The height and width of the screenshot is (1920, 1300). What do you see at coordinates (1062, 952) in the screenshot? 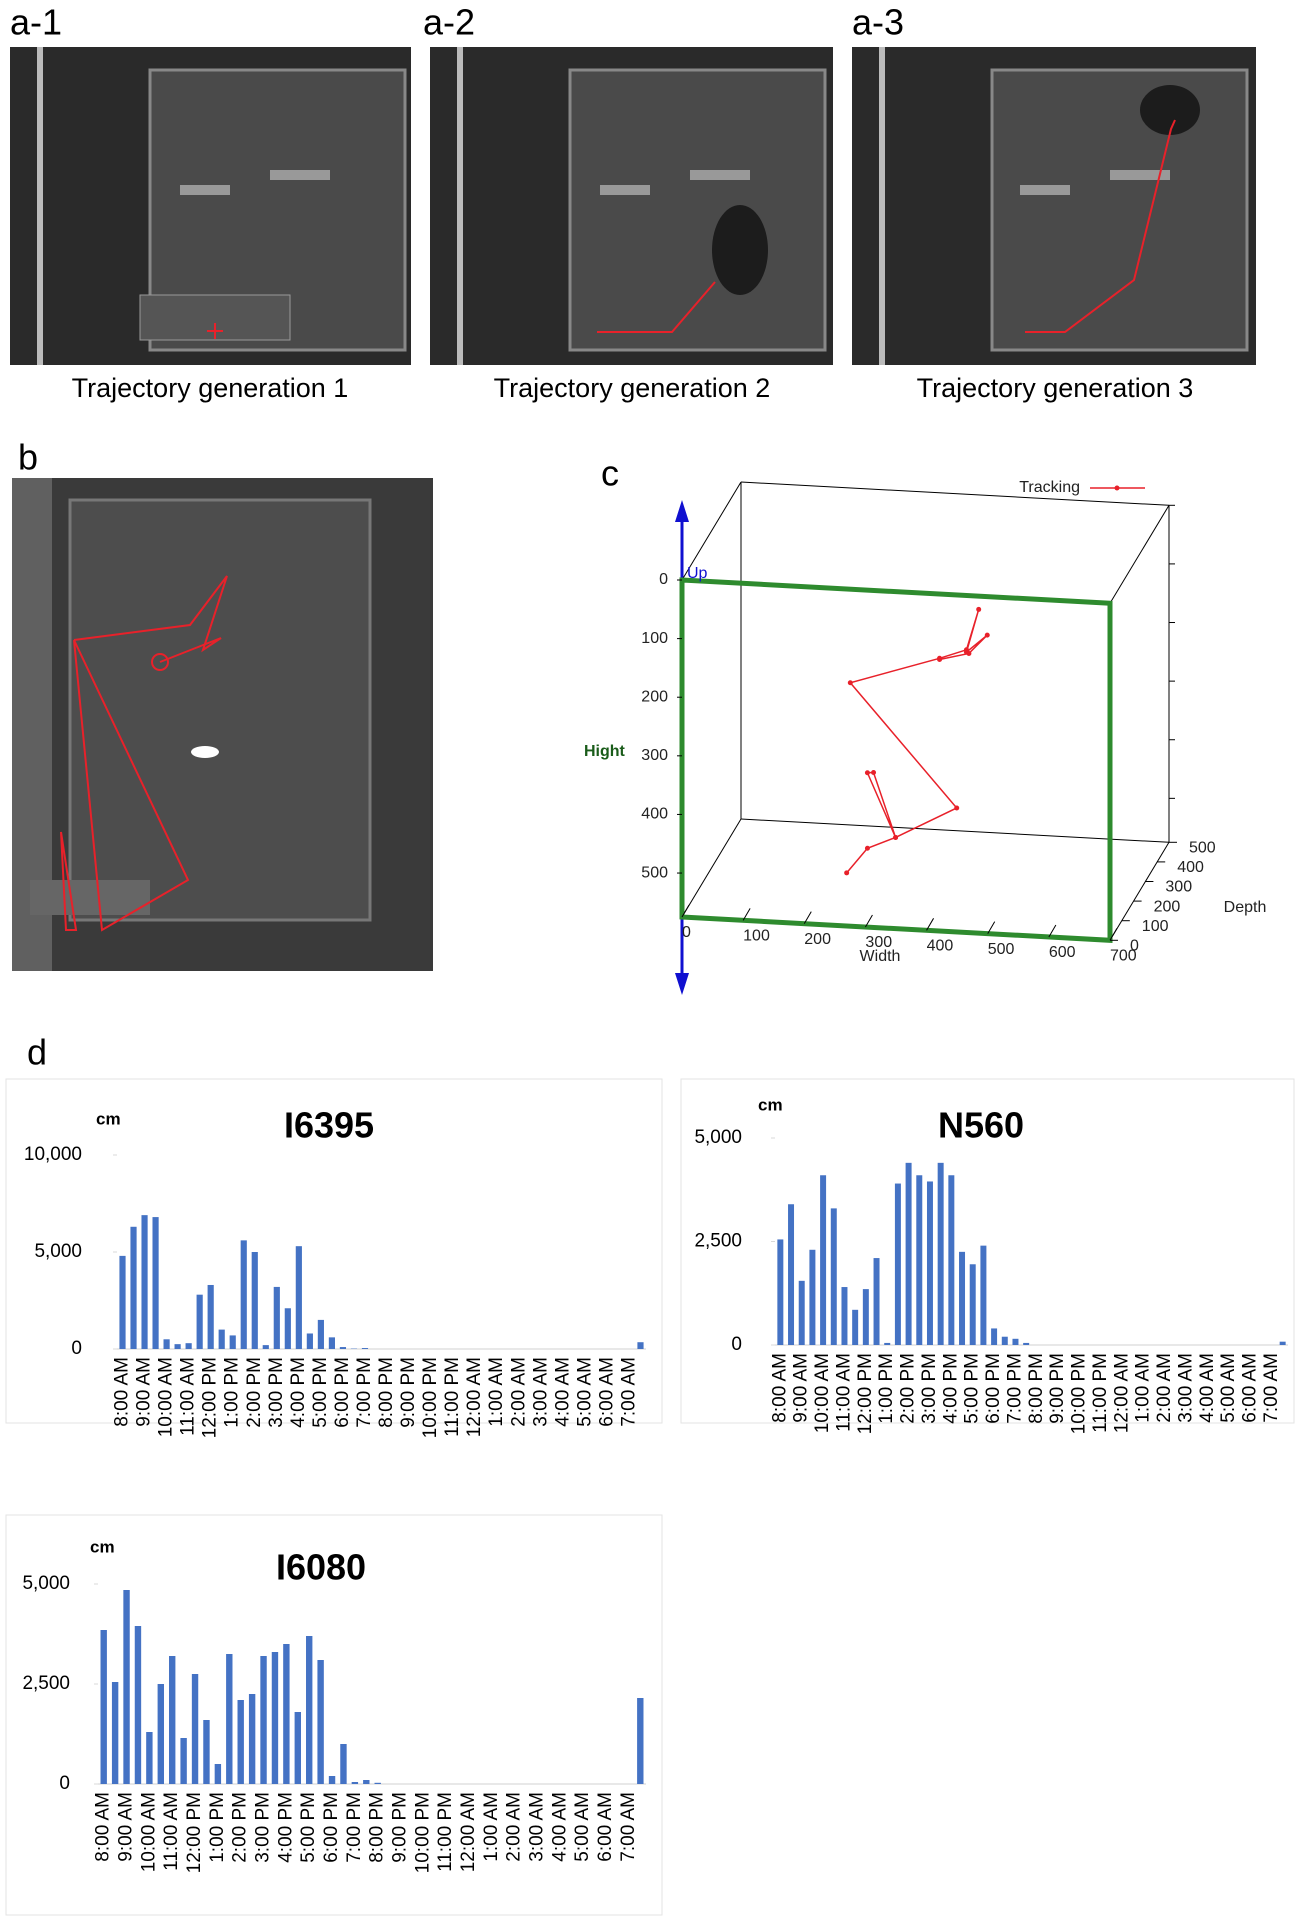
I see `x-tick-label: 600` at bounding box center [1062, 952].